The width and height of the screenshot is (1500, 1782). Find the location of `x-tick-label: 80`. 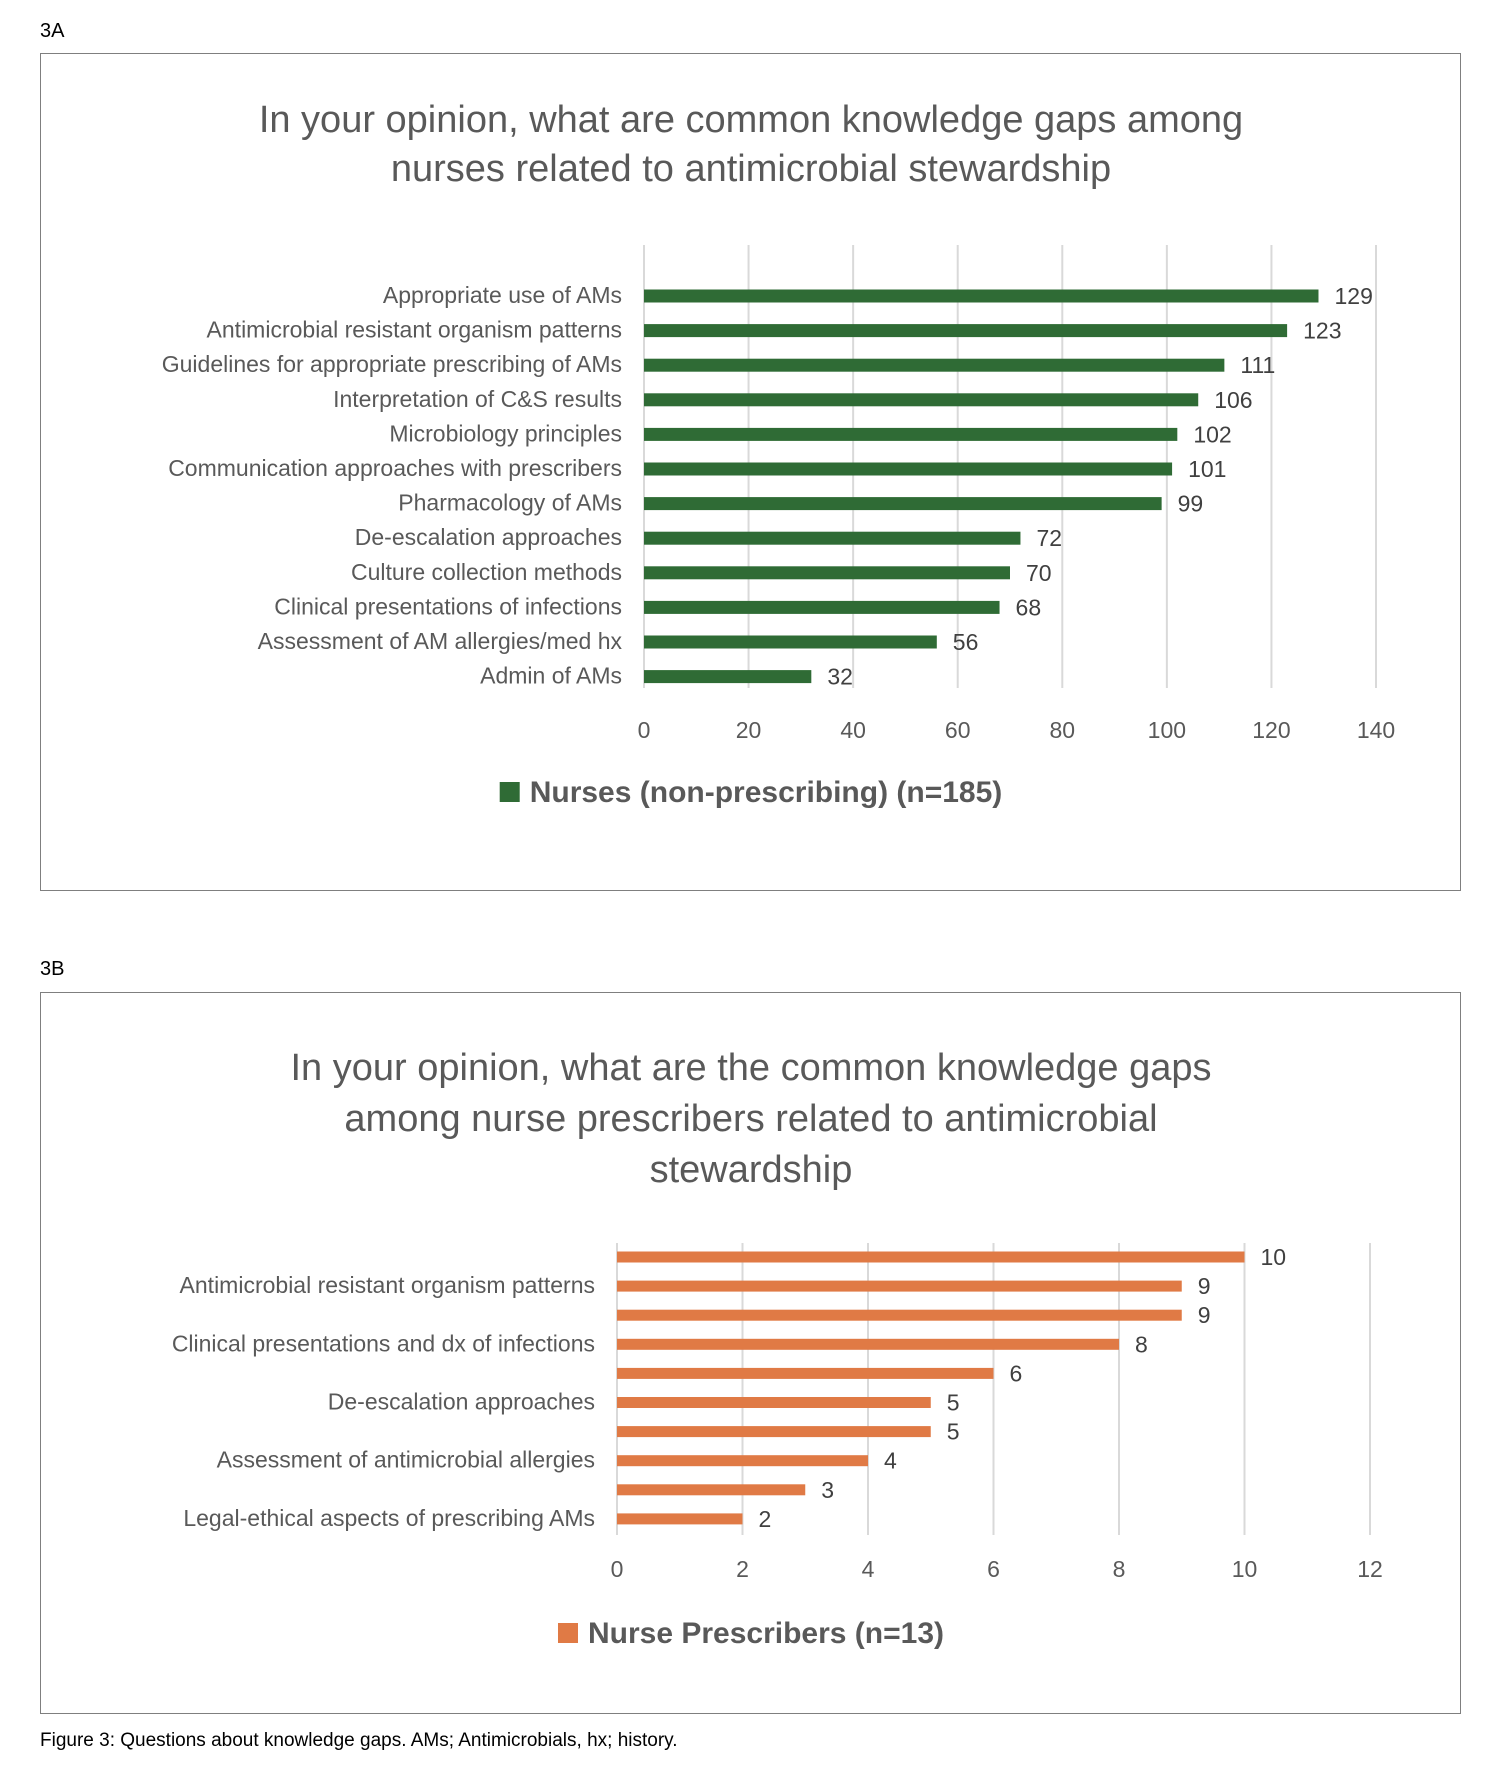

x-tick-label: 80 is located at coordinates (1062, 730).